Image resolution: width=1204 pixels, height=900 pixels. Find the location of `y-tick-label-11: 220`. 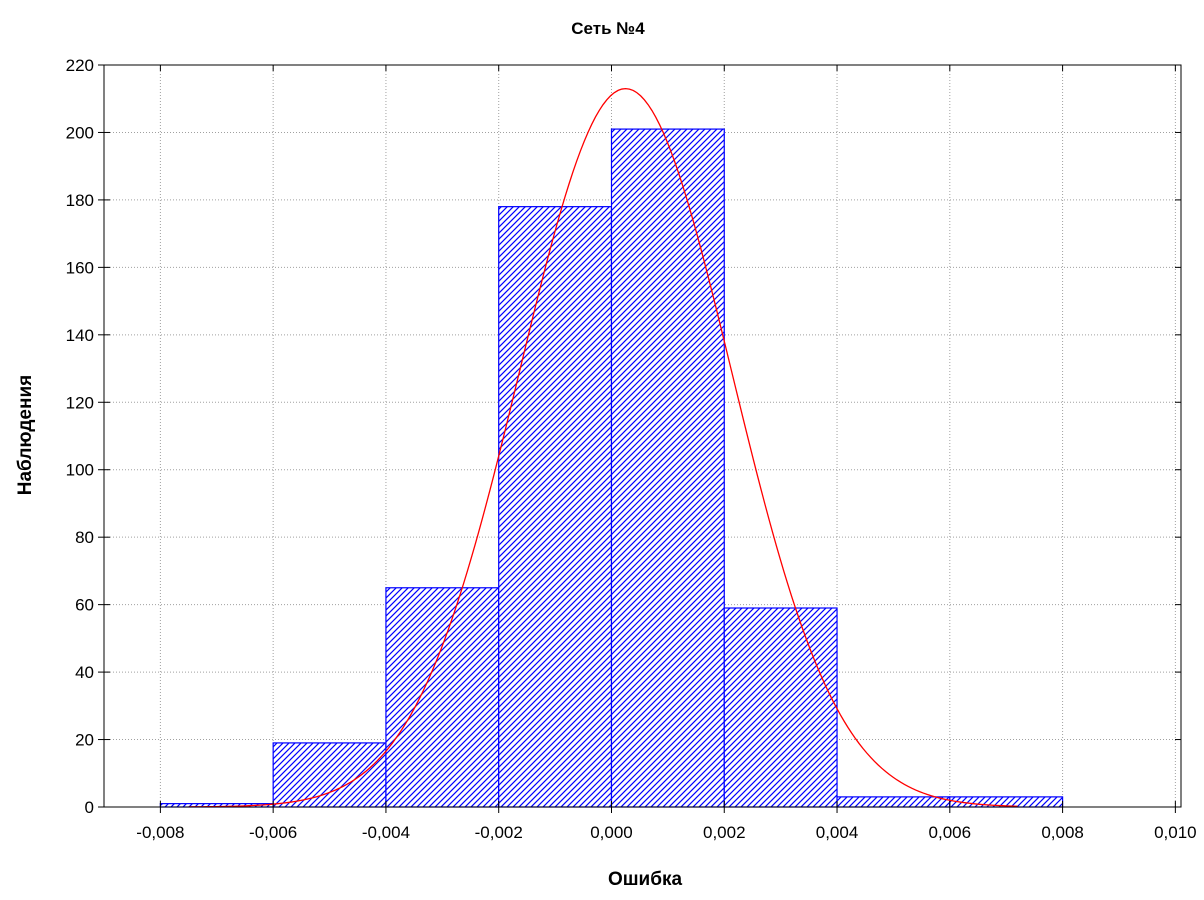

y-tick-label-11: 220 is located at coordinates (80, 65).